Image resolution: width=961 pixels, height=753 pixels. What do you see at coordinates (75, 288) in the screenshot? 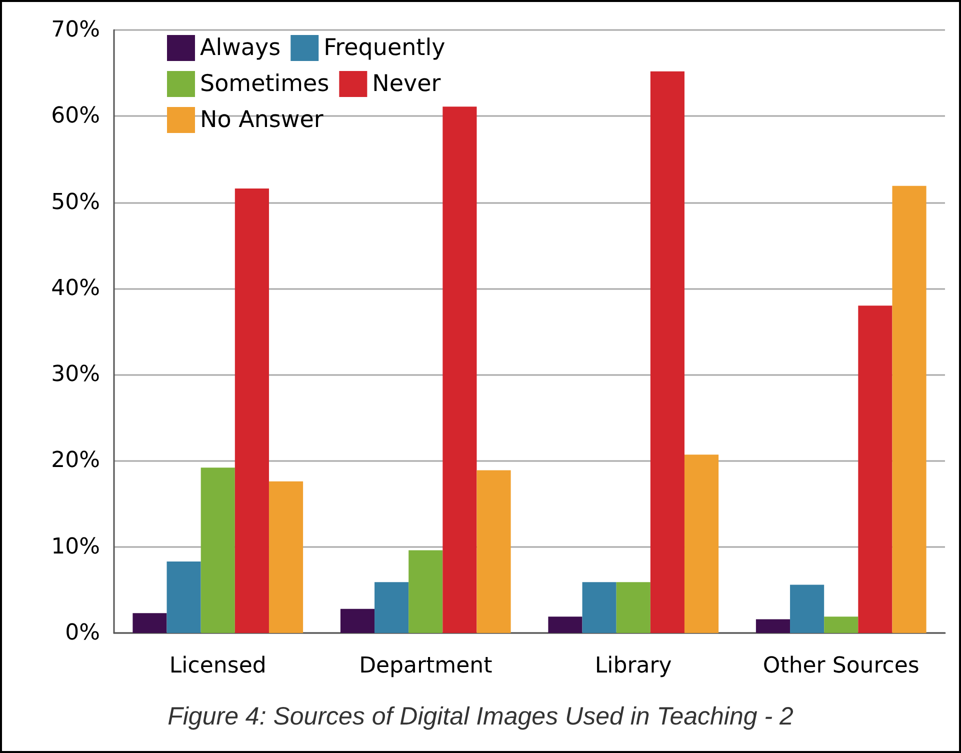
I see `y-tick-label: 40%` at bounding box center [75, 288].